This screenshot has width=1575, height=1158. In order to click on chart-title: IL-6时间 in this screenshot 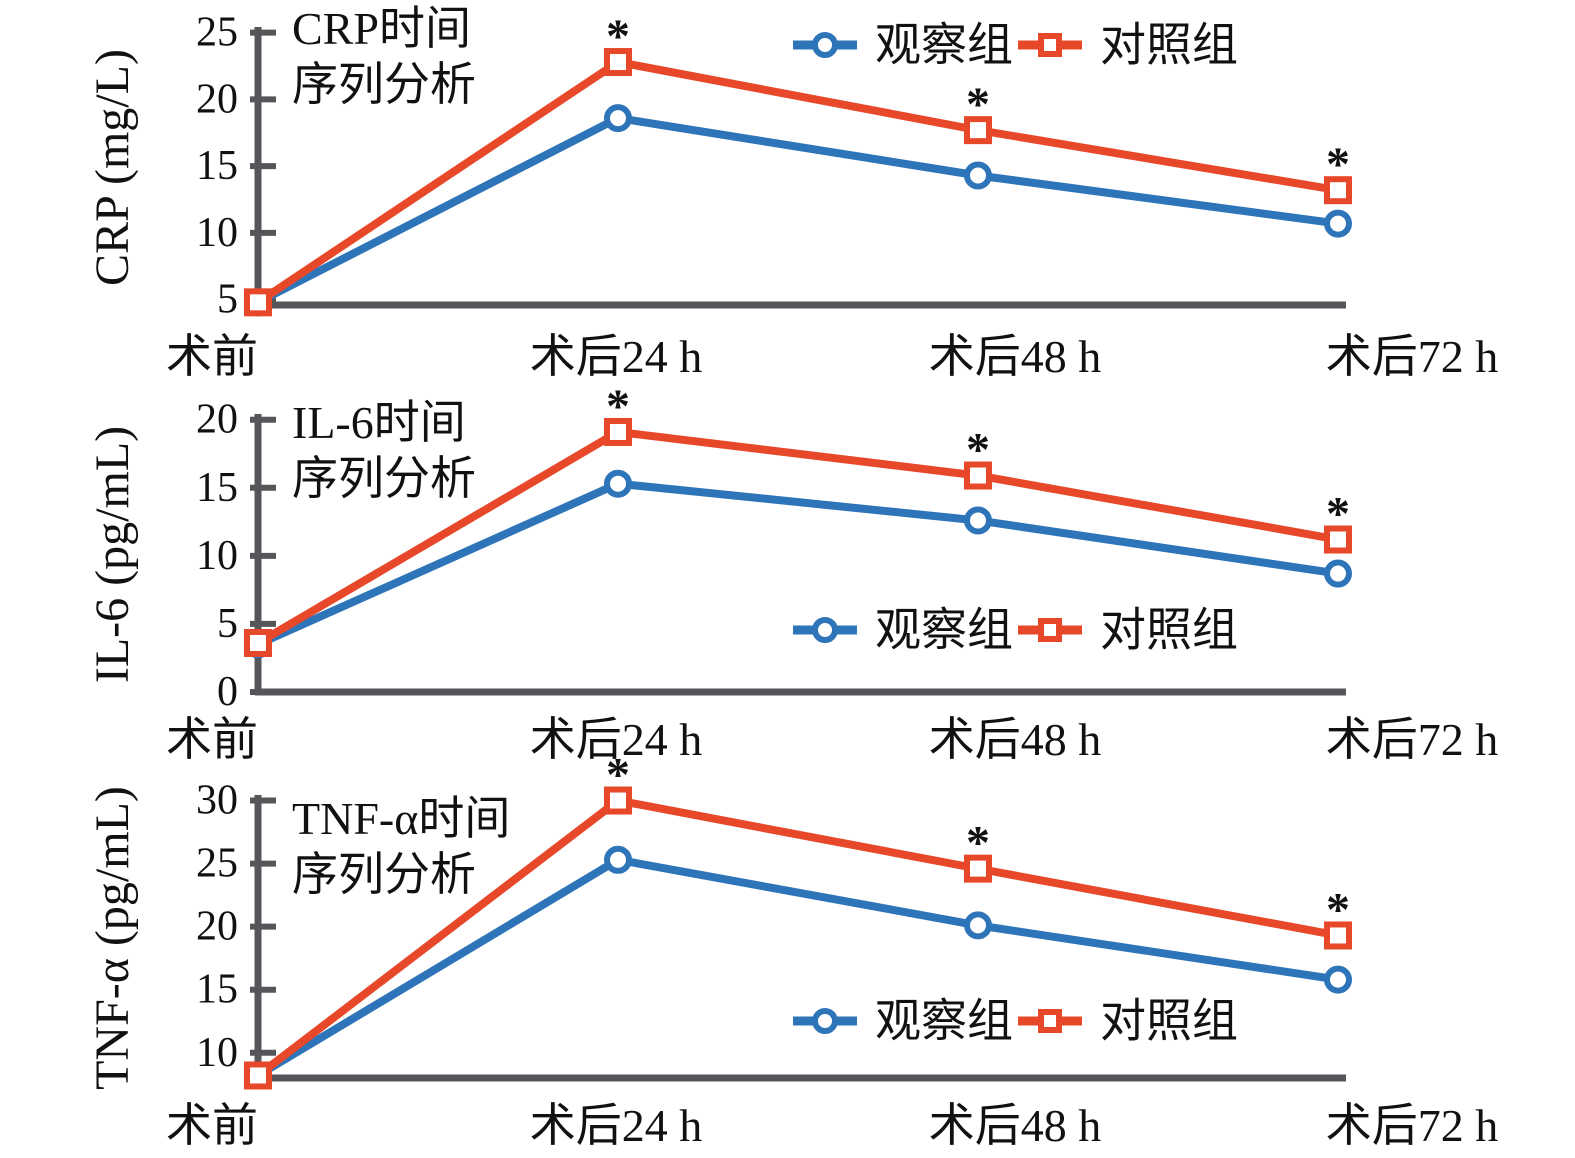, I will do `click(379, 422)`.